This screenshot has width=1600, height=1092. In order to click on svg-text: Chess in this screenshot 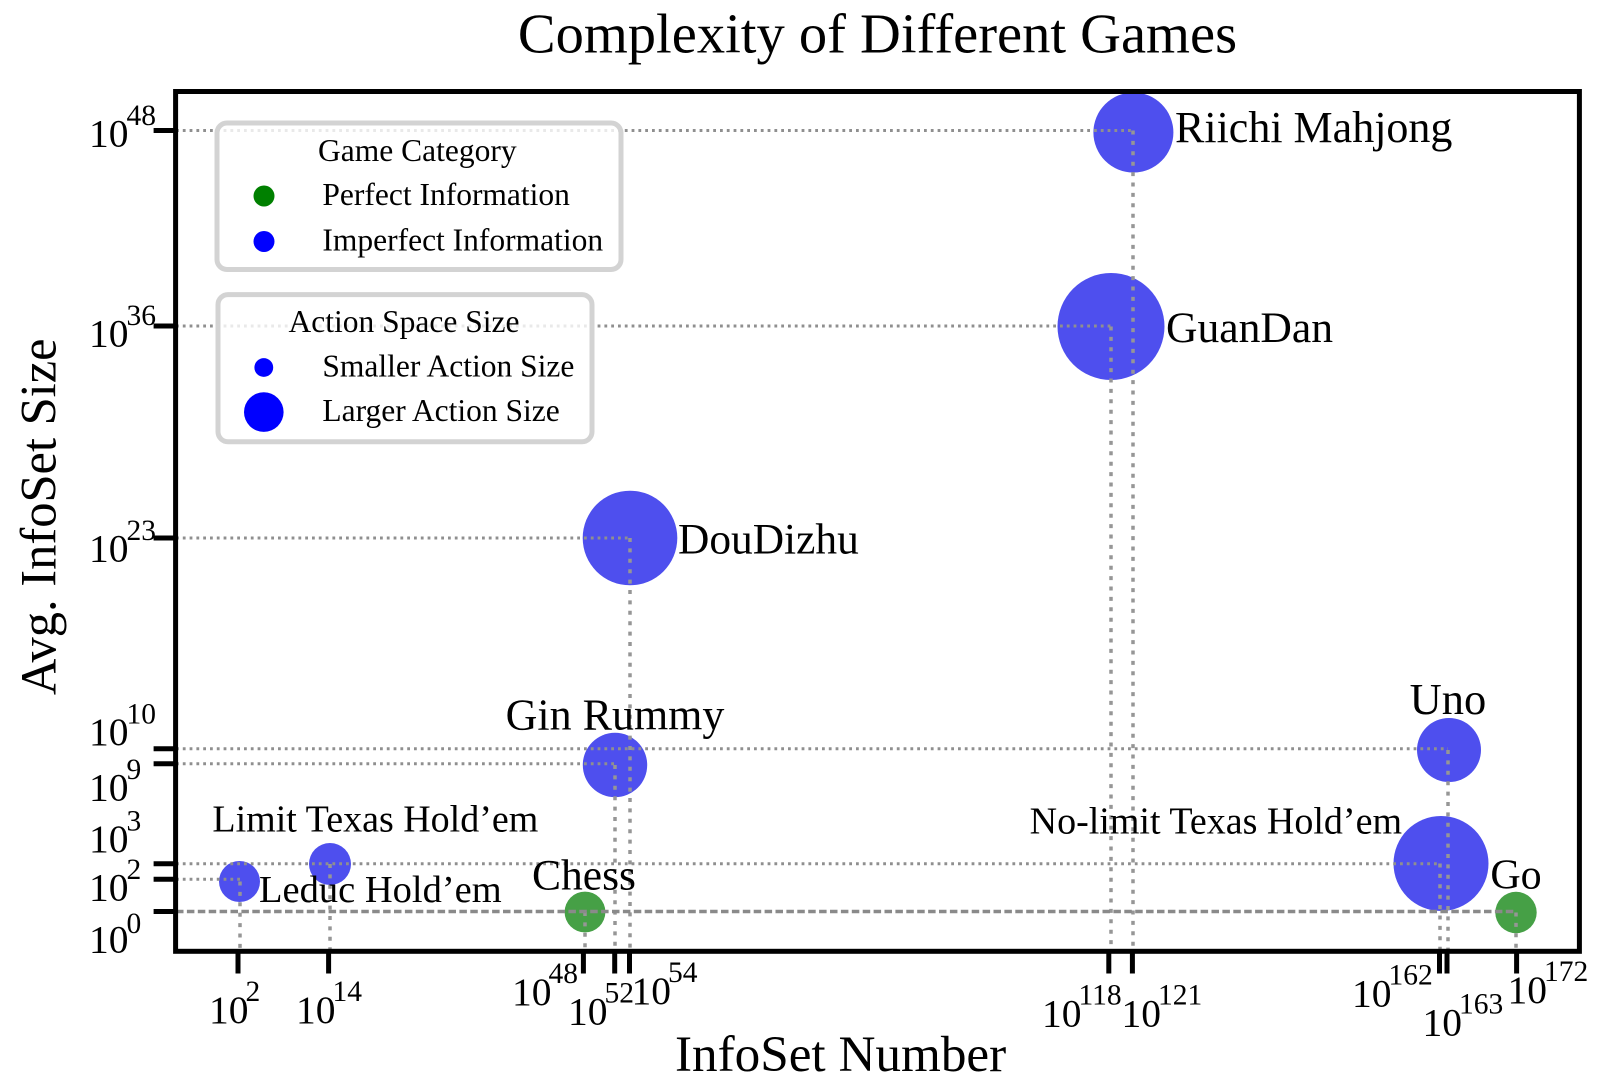, I will do `click(584, 876)`.